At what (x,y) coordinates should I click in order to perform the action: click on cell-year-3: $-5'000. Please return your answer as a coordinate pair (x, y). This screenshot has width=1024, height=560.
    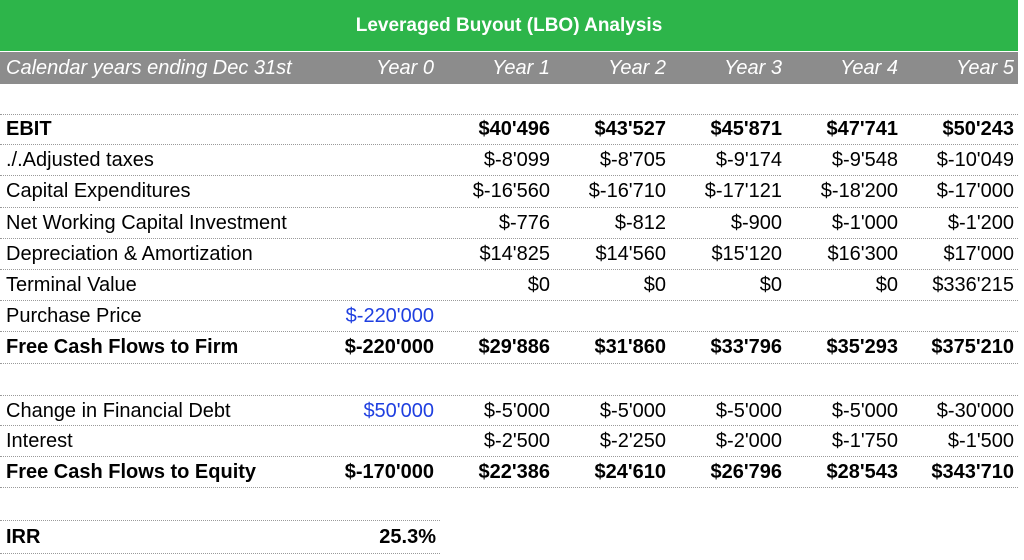
    Looking at the image, I should click on (748, 410).